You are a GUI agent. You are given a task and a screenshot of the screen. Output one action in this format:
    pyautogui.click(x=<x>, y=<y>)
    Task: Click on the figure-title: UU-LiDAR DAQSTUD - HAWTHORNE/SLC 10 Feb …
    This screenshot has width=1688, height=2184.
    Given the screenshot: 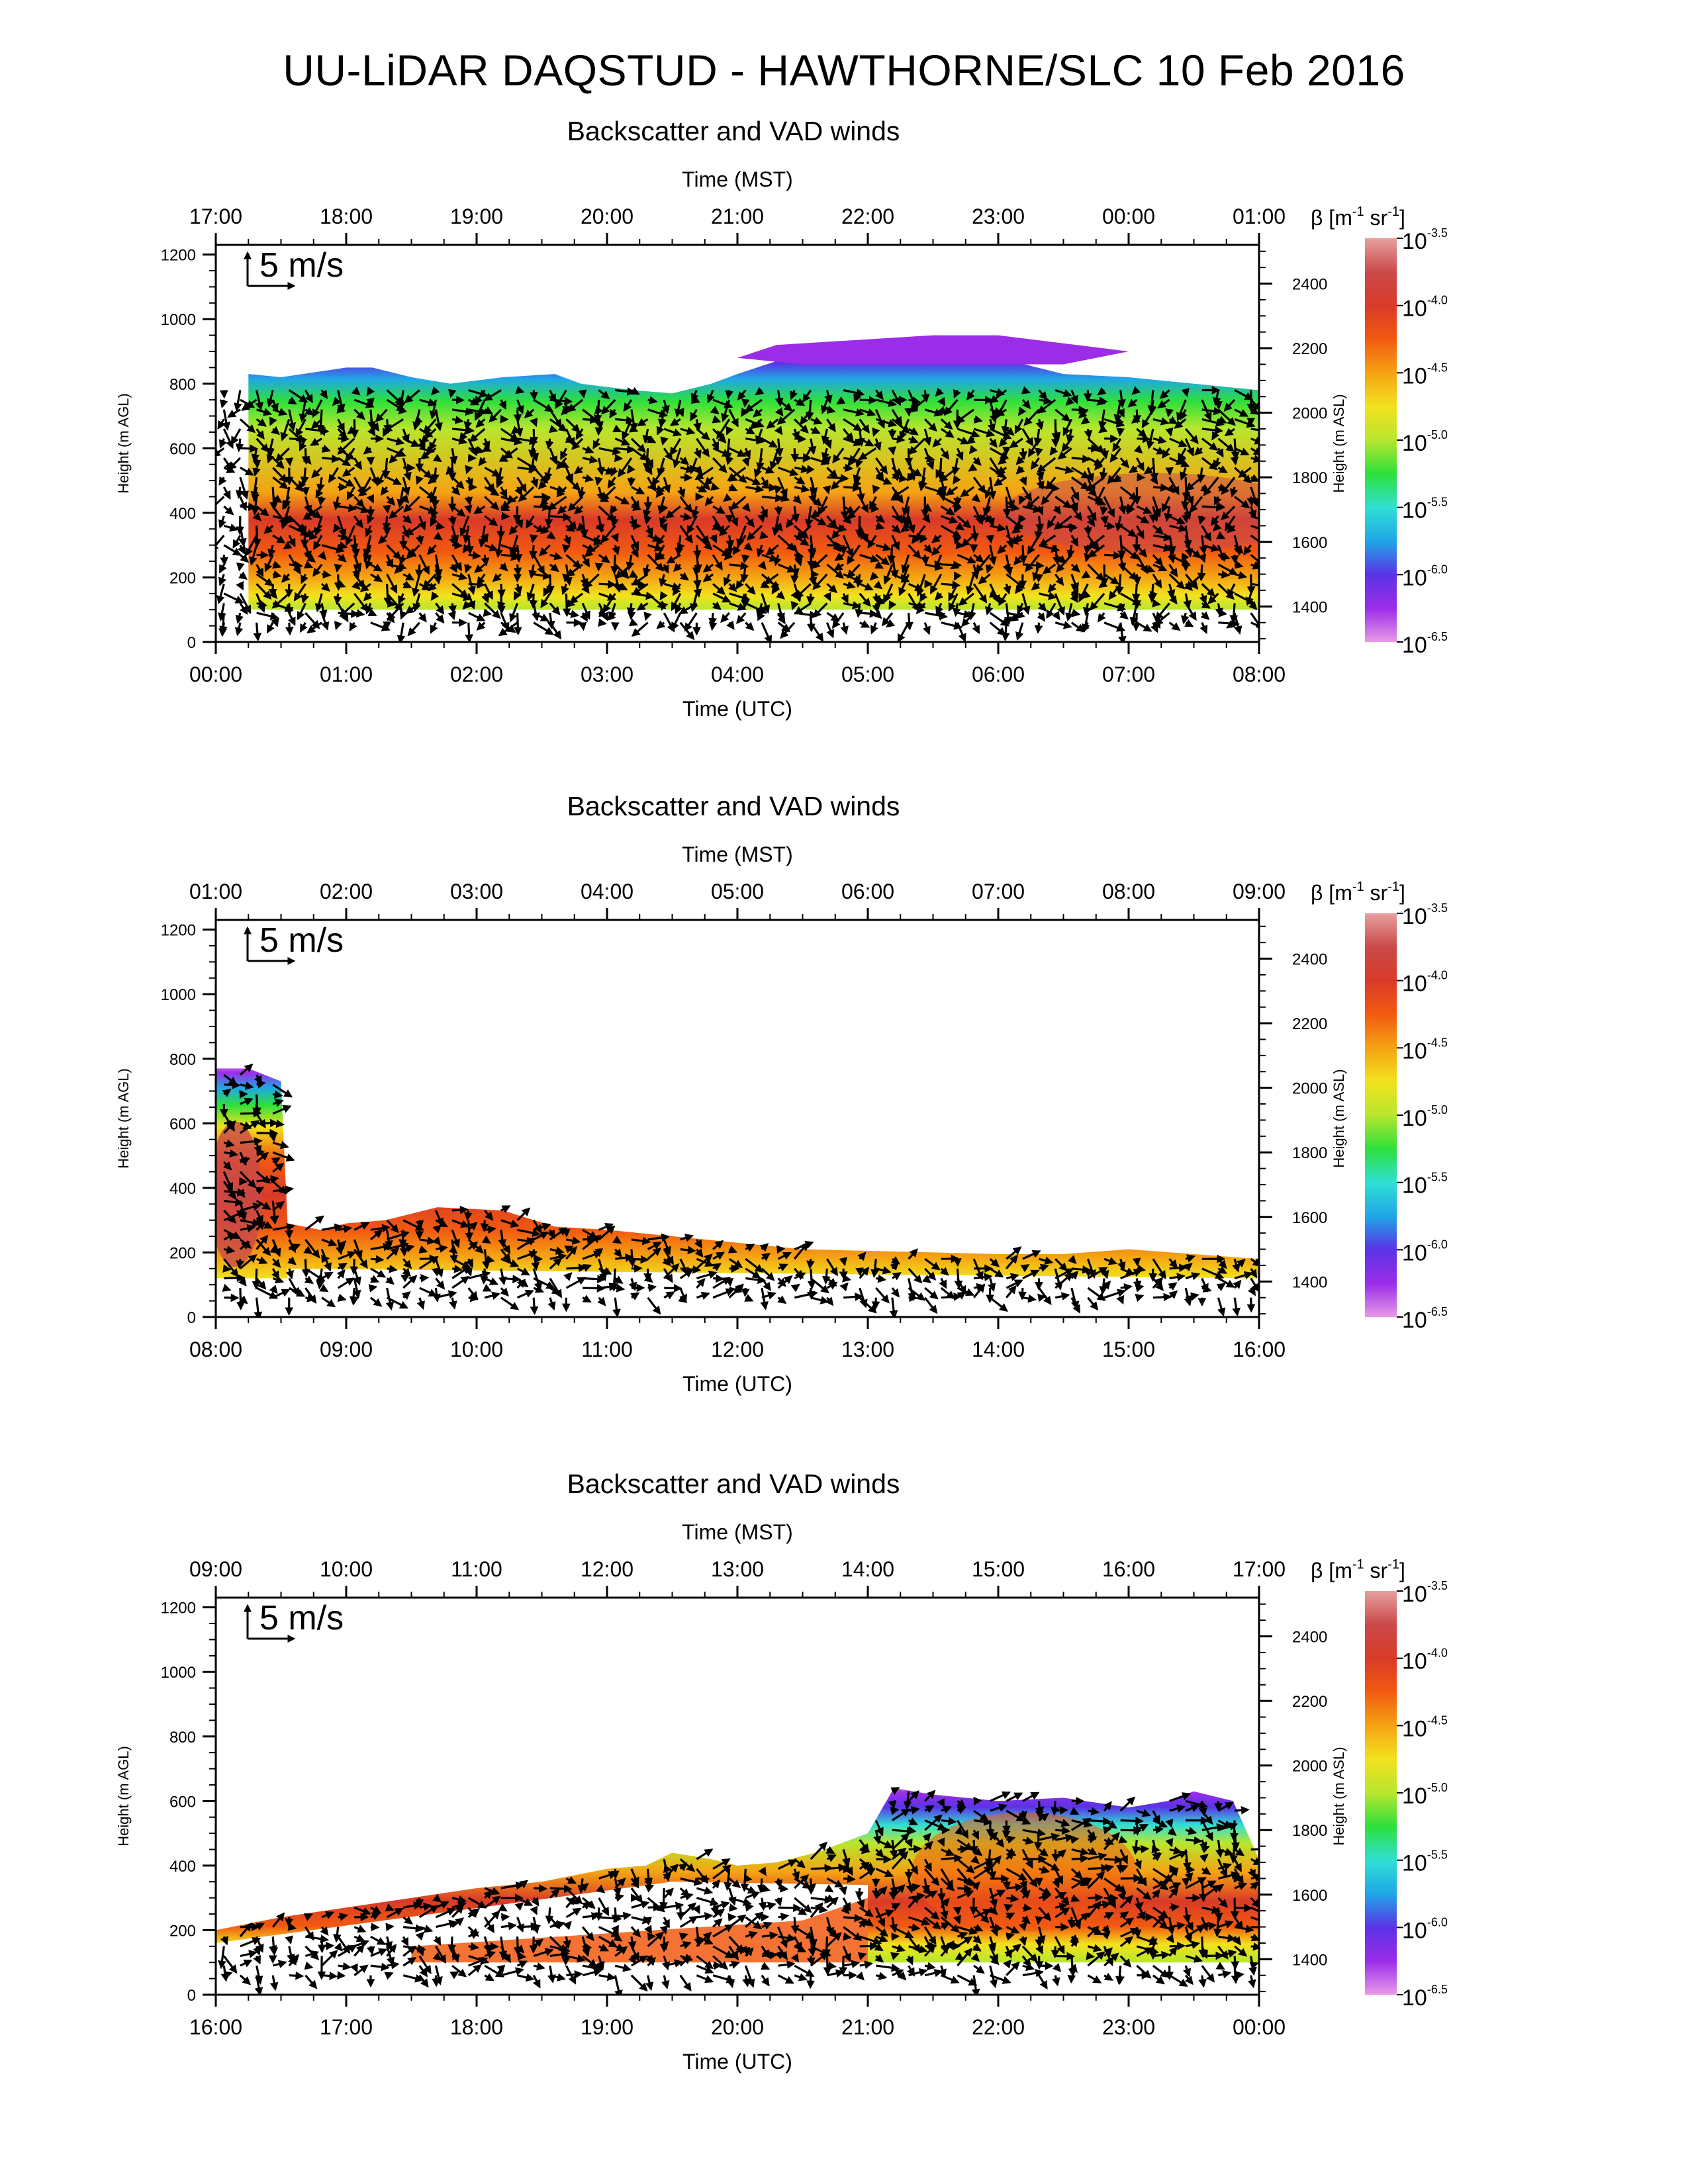 What is the action you would take?
    pyautogui.click(x=844, y=70)
    